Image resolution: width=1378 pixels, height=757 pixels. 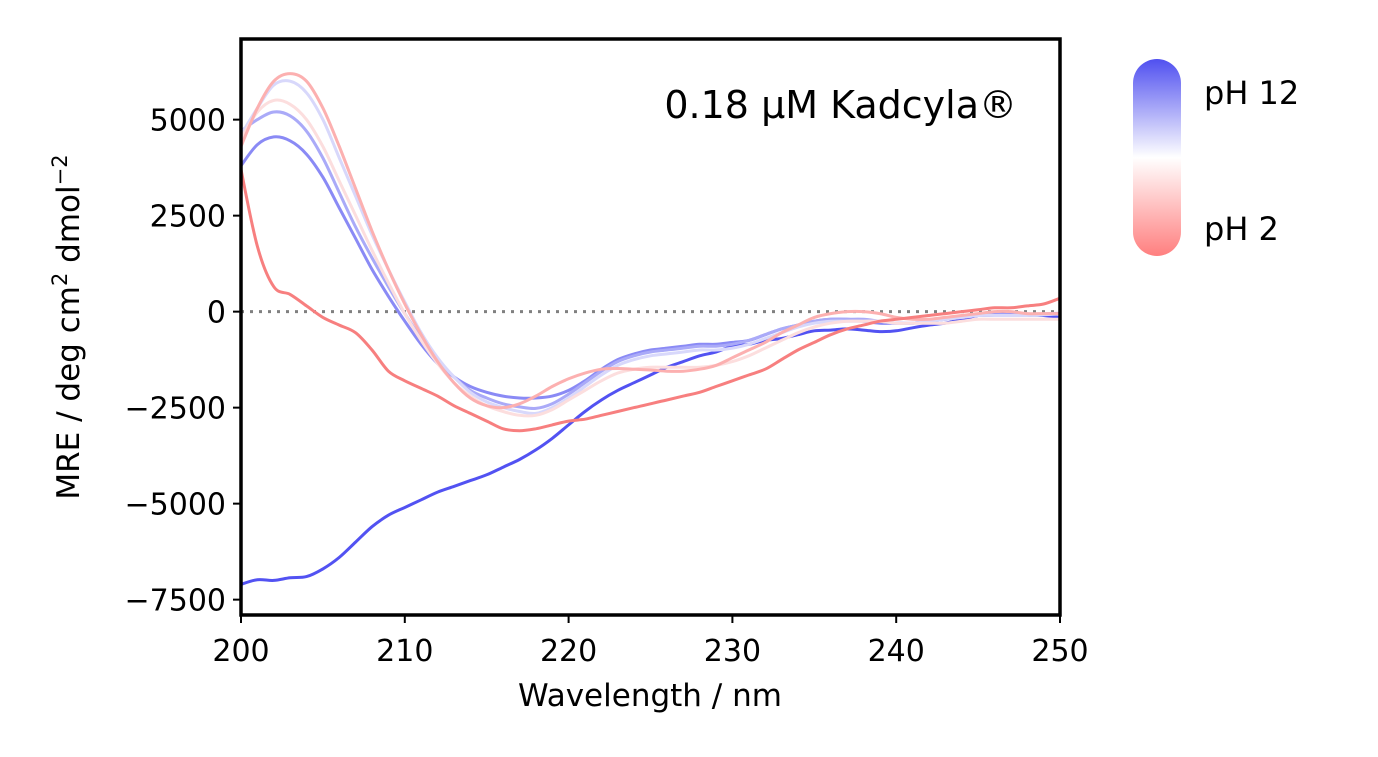 What do you see at coordinates (1216, 157) in the screenshot?
I see `colorbar-legend: pH 12 pH 2` at bounding box center [1216, 157].